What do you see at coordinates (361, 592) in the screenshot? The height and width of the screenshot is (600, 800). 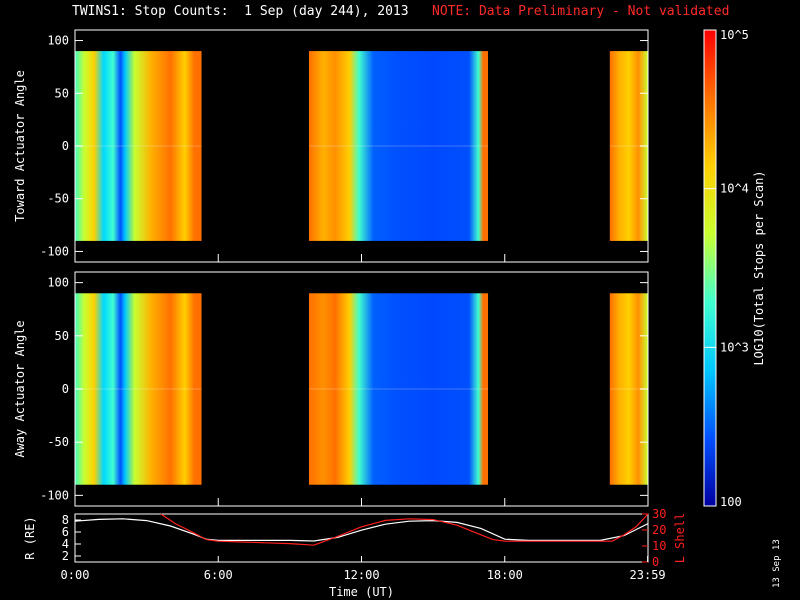 I see `xlabel: Time (UT)` at bounding box center [361, 592].